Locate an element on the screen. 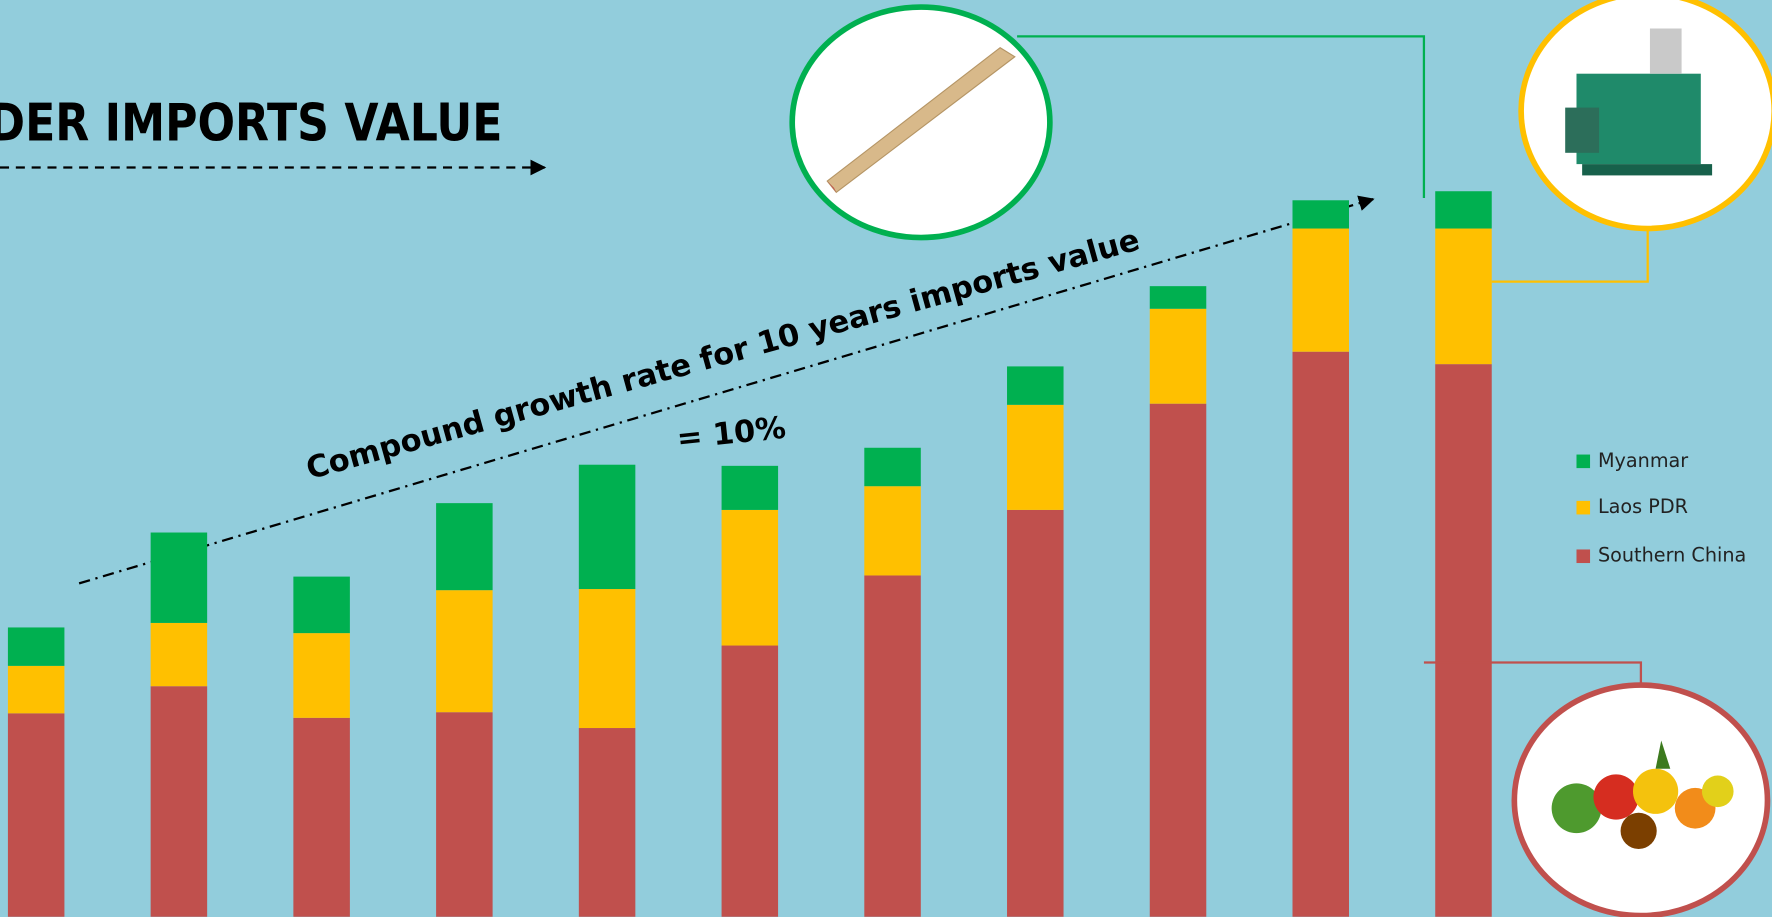  legend: Southern China Laos PDR Myanmar is located at coordinates (1661, 508).